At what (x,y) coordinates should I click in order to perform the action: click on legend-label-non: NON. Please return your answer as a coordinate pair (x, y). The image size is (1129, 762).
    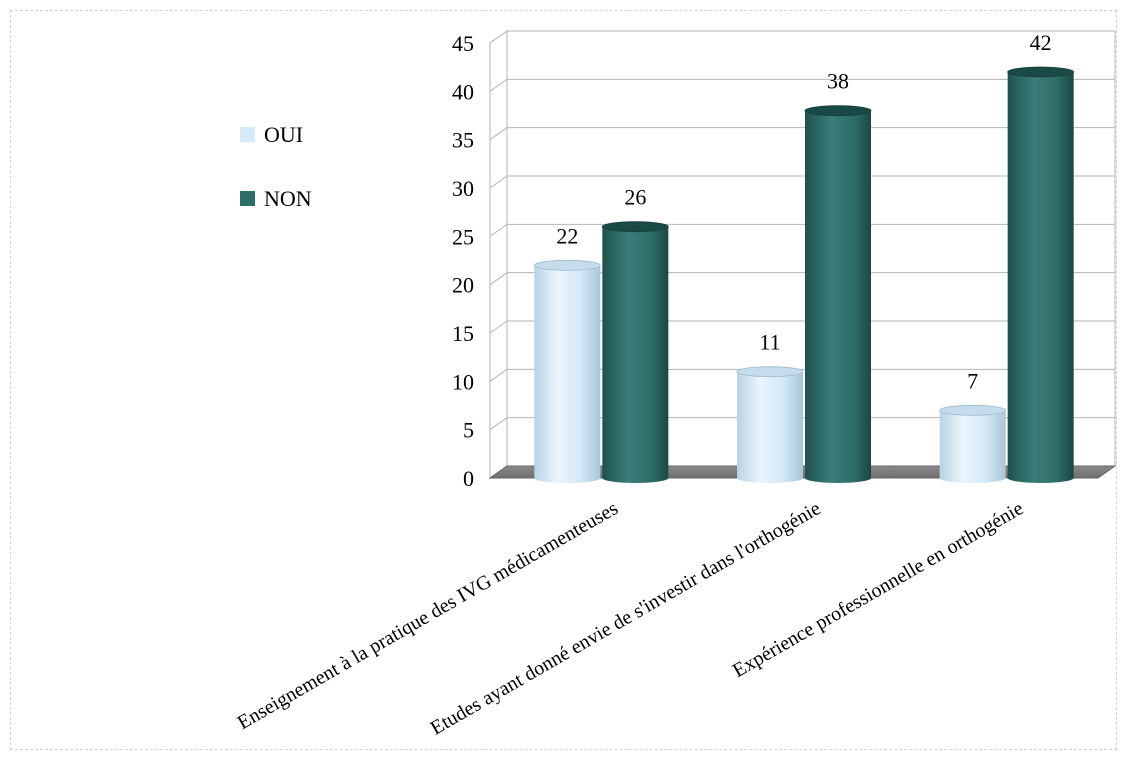
    Looking at the image, I should click on (288, 198).